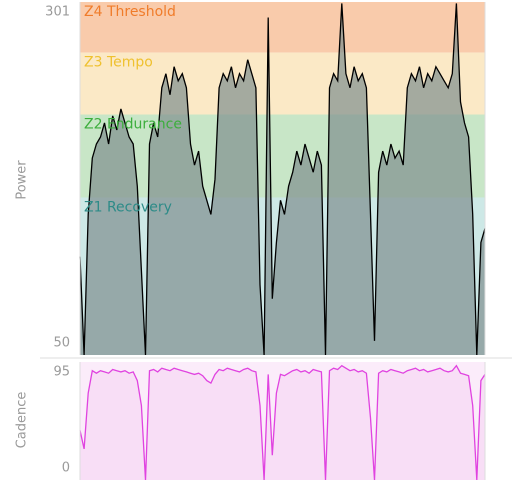 Image resolution: width=512 pixels, height=486 pixels. I want to click on y-tick-label: 301, so click(57, 12).